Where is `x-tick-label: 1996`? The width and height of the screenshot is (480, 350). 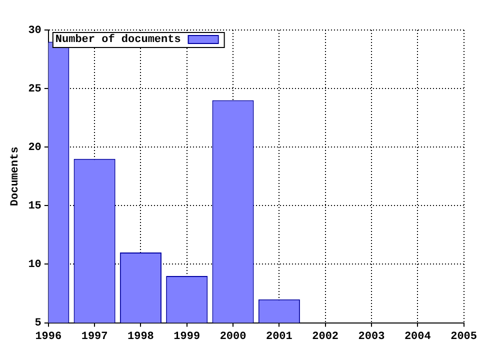 x-tick-label: 1996 is located at coordinates (48, 337).